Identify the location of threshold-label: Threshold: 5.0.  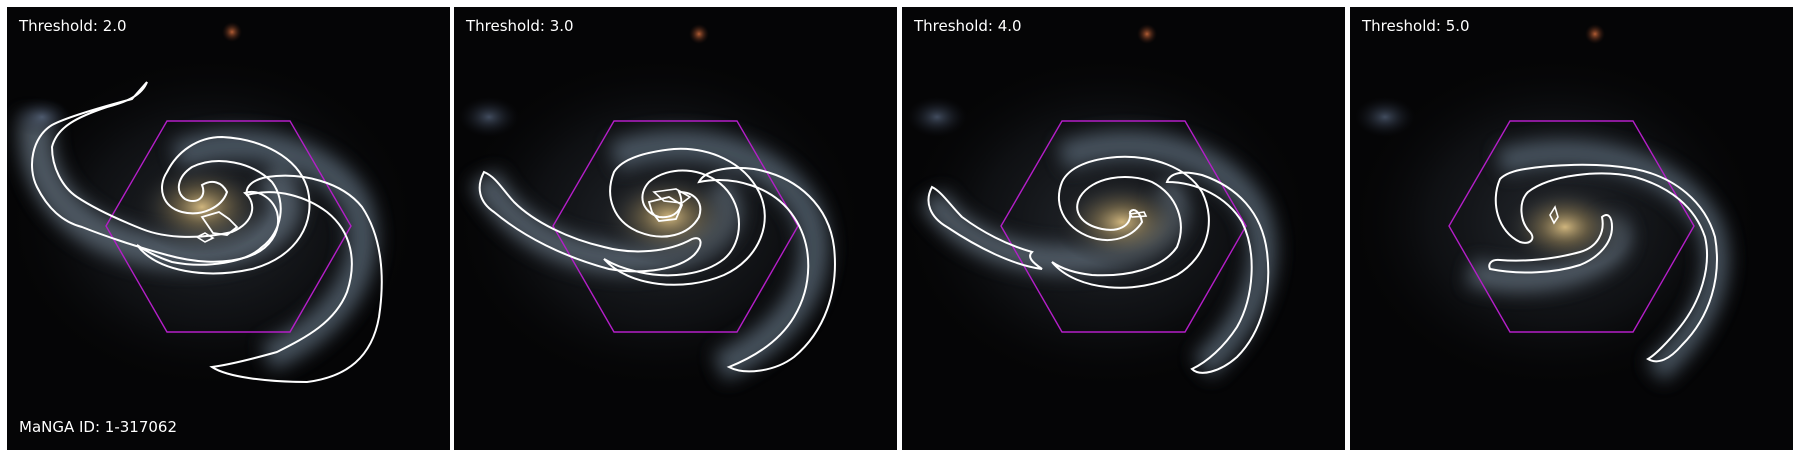
(1416, 26).